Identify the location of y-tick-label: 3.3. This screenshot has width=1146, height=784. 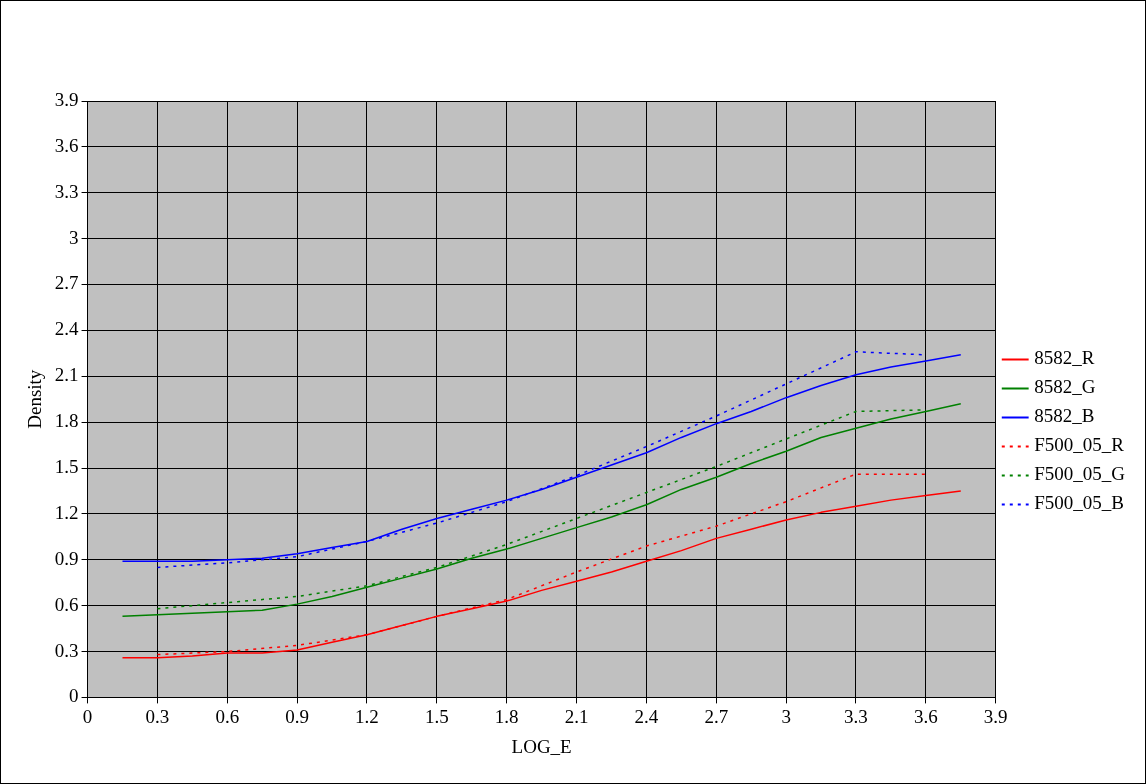
(66, 191).